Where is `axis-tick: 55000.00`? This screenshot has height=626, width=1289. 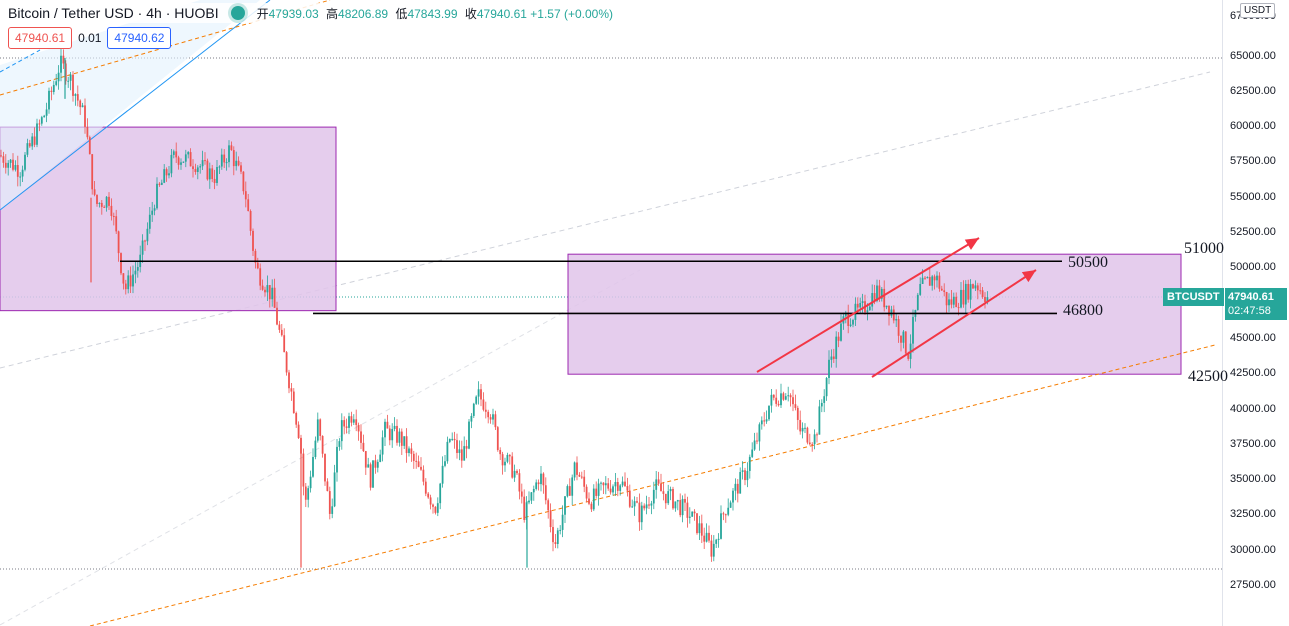 axis-tick: 55000.00 is located at coordinates (1253, 196).